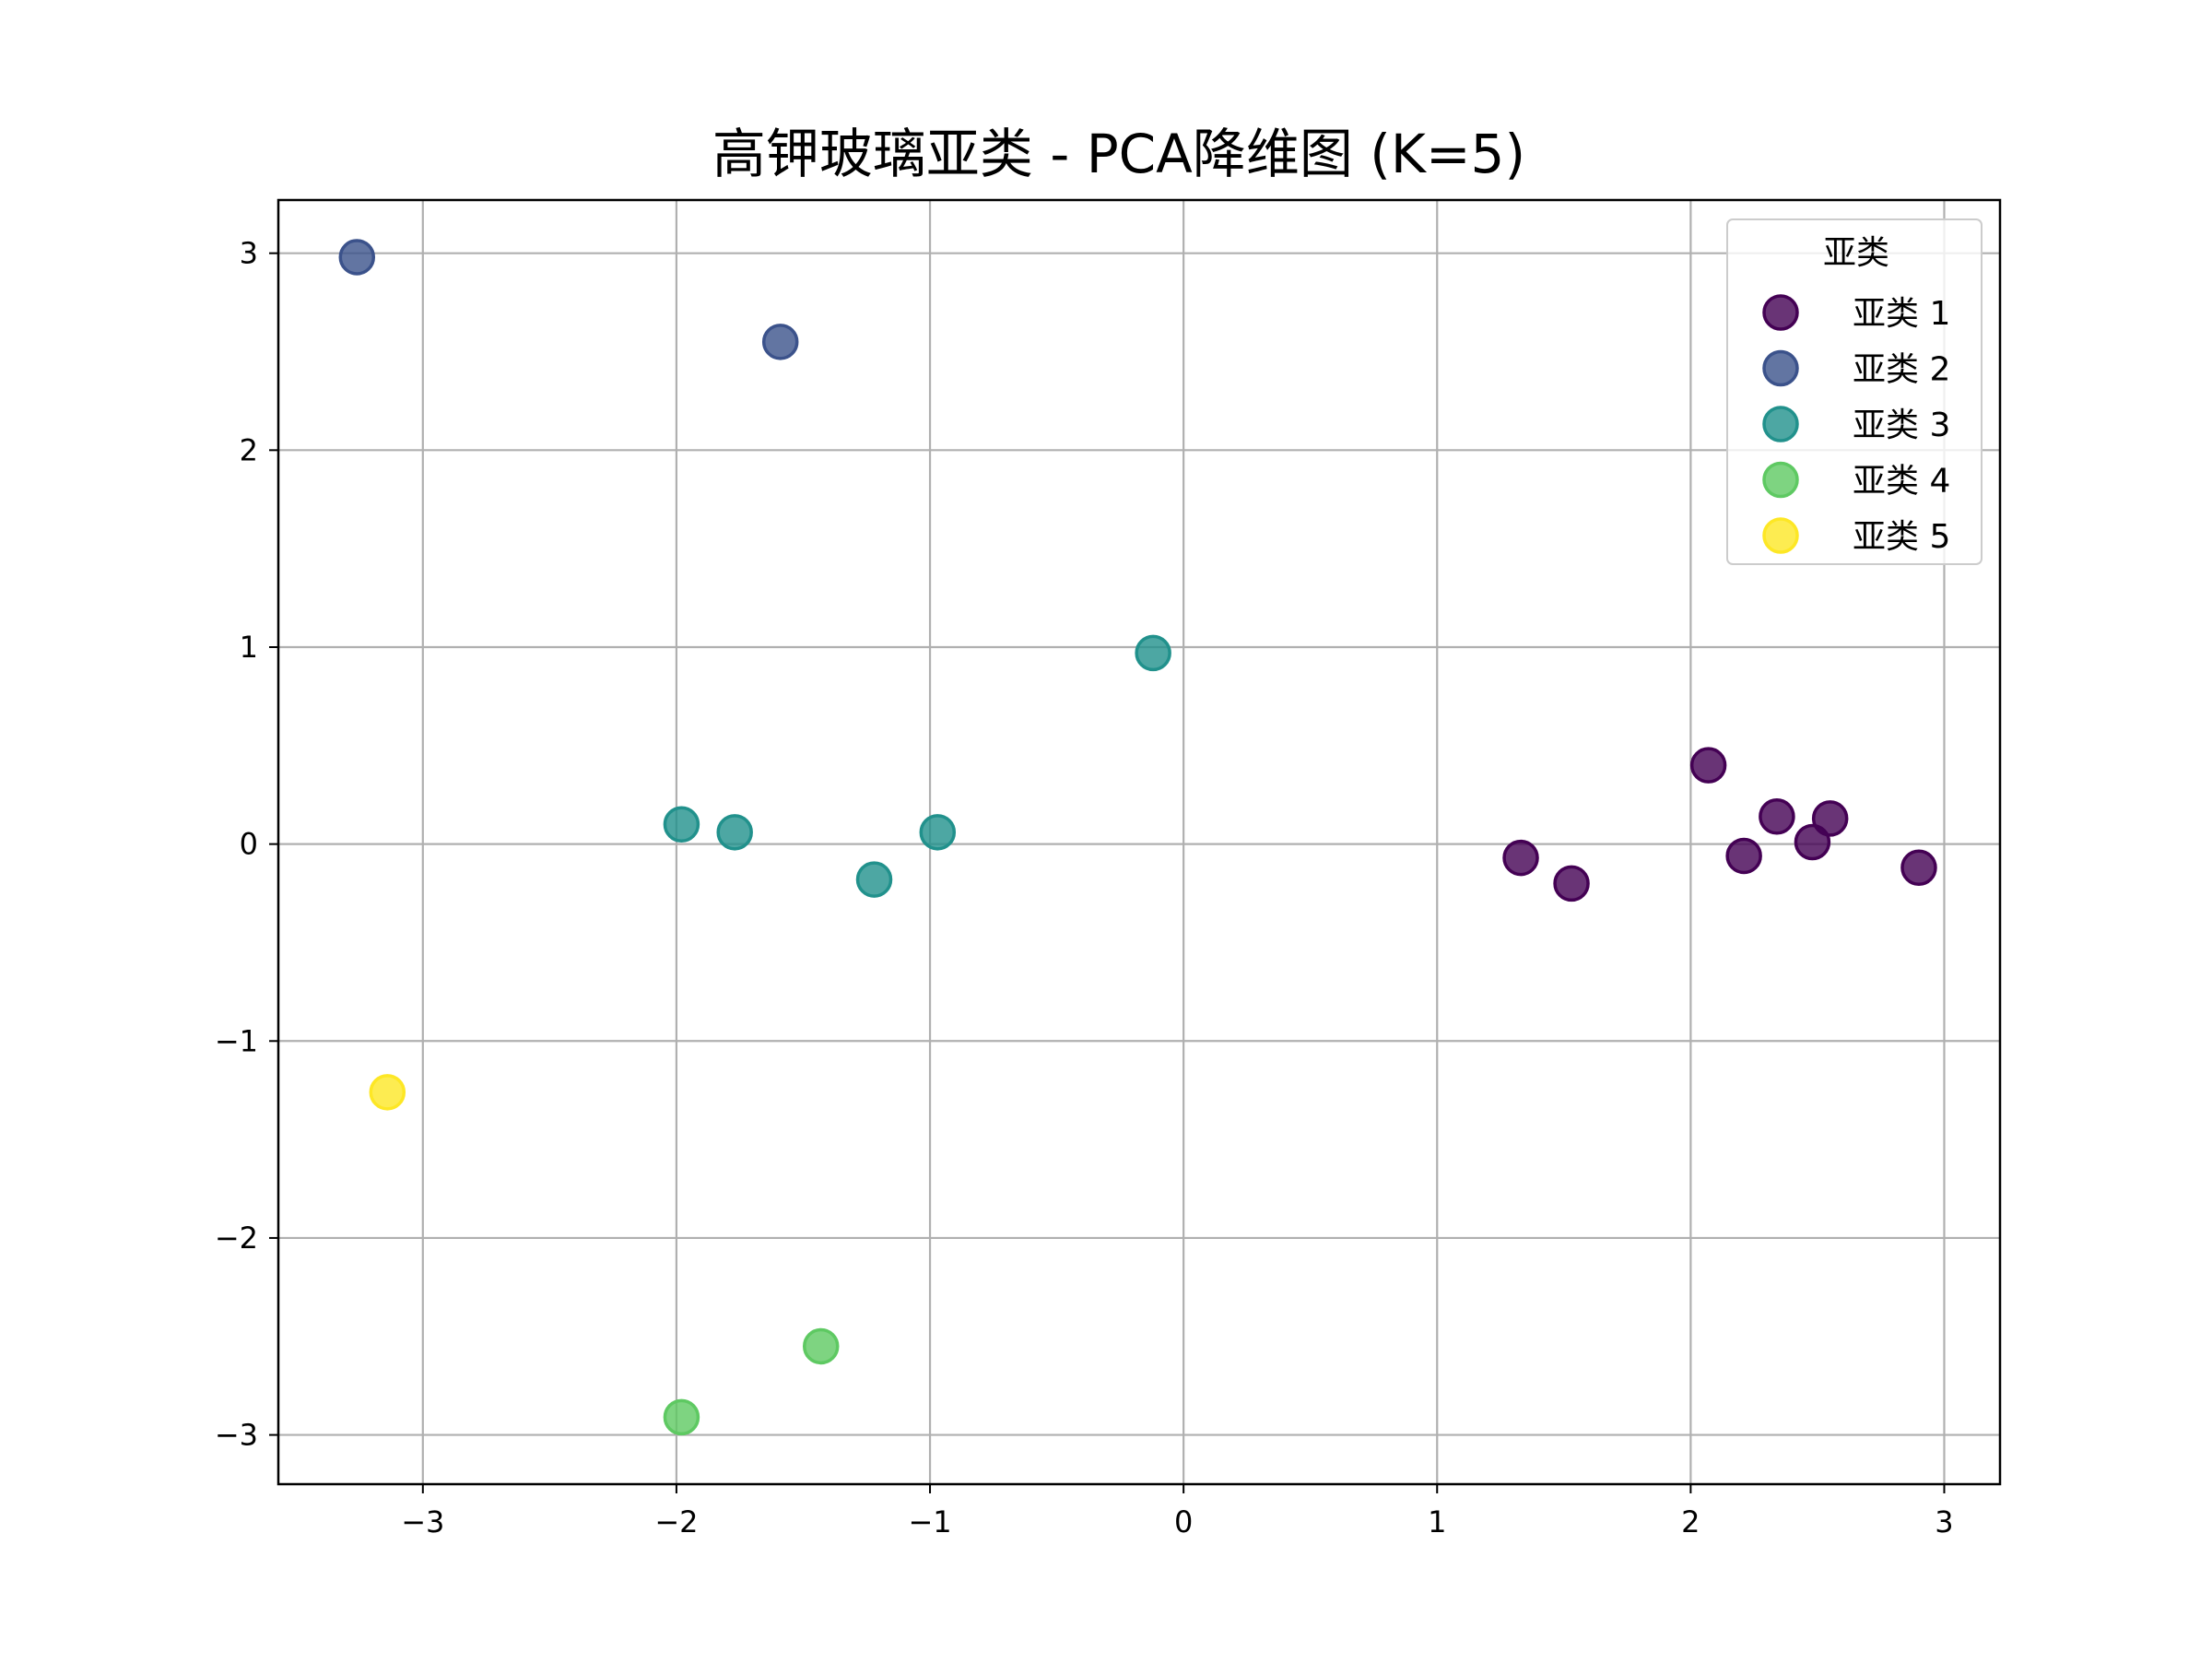  Describe the element at coordinates (236, 1238) in the screenshot. I see `y-tick-label: −2` at that location.